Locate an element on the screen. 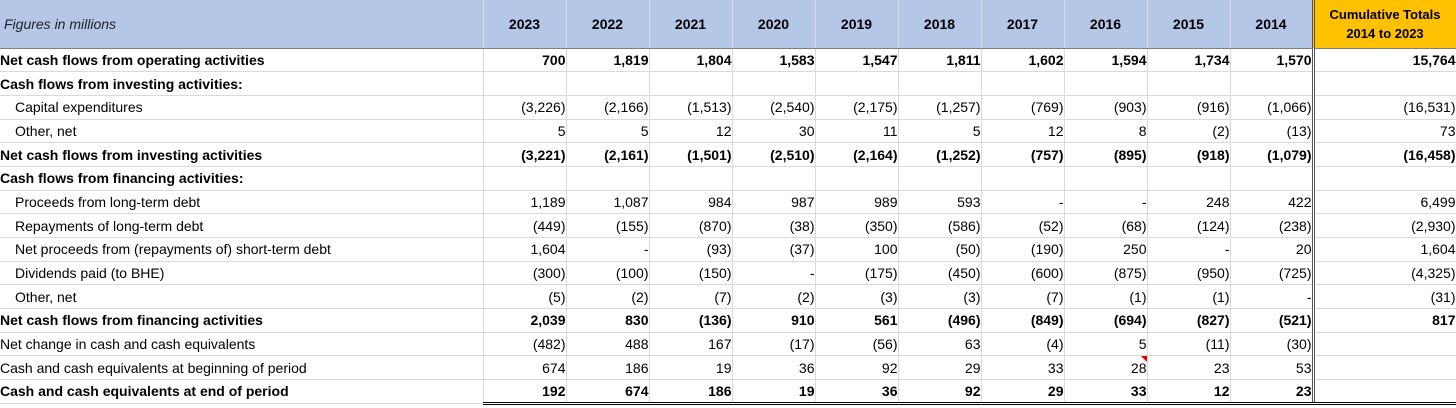 The height and width of the screenshot is (408, 1456). value-cell: (93) is located at coordinates (691, 249).